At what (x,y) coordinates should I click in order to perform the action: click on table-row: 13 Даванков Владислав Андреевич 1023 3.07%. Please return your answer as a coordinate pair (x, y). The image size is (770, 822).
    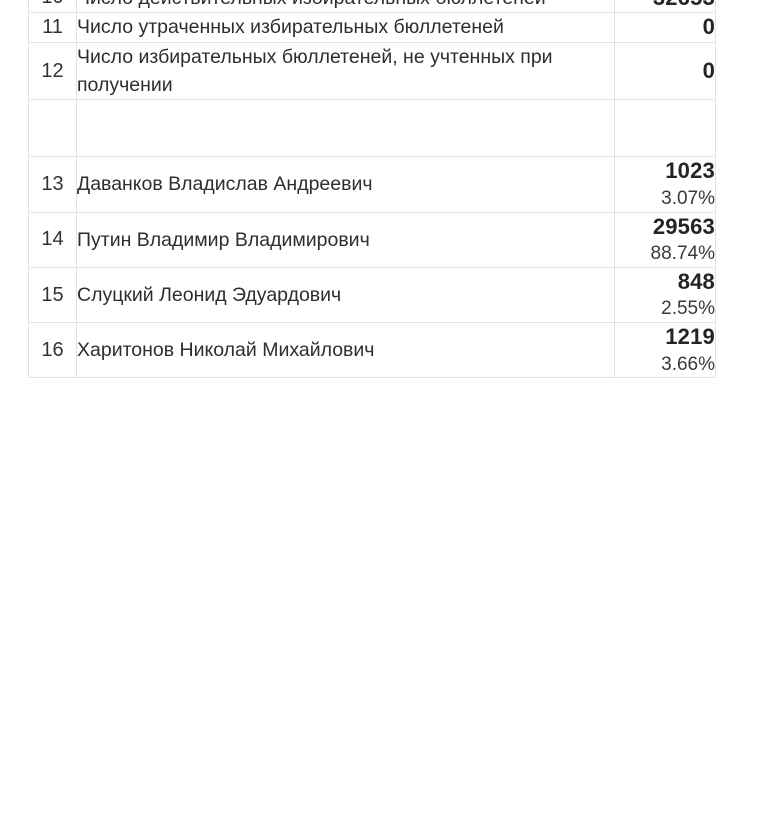
    Looking at the image, I should click on (372, 184).